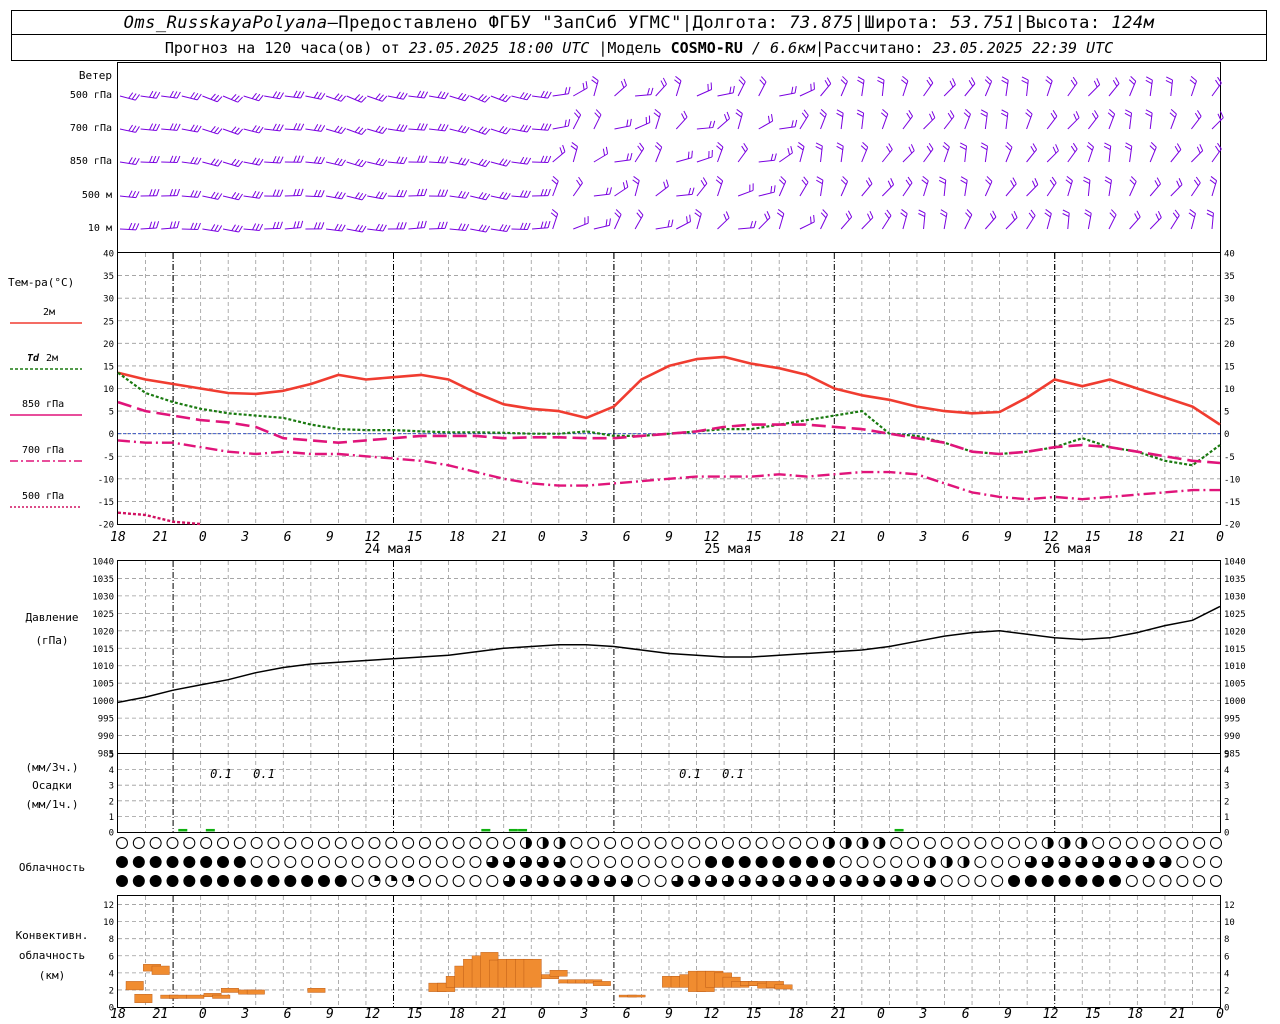 This screenshot has height=1024, width=1280. What do you see at coordinates (1229, 458) in the screenshot?
I see `temp-tick-right: -5` at bounding box center [1229, 458].